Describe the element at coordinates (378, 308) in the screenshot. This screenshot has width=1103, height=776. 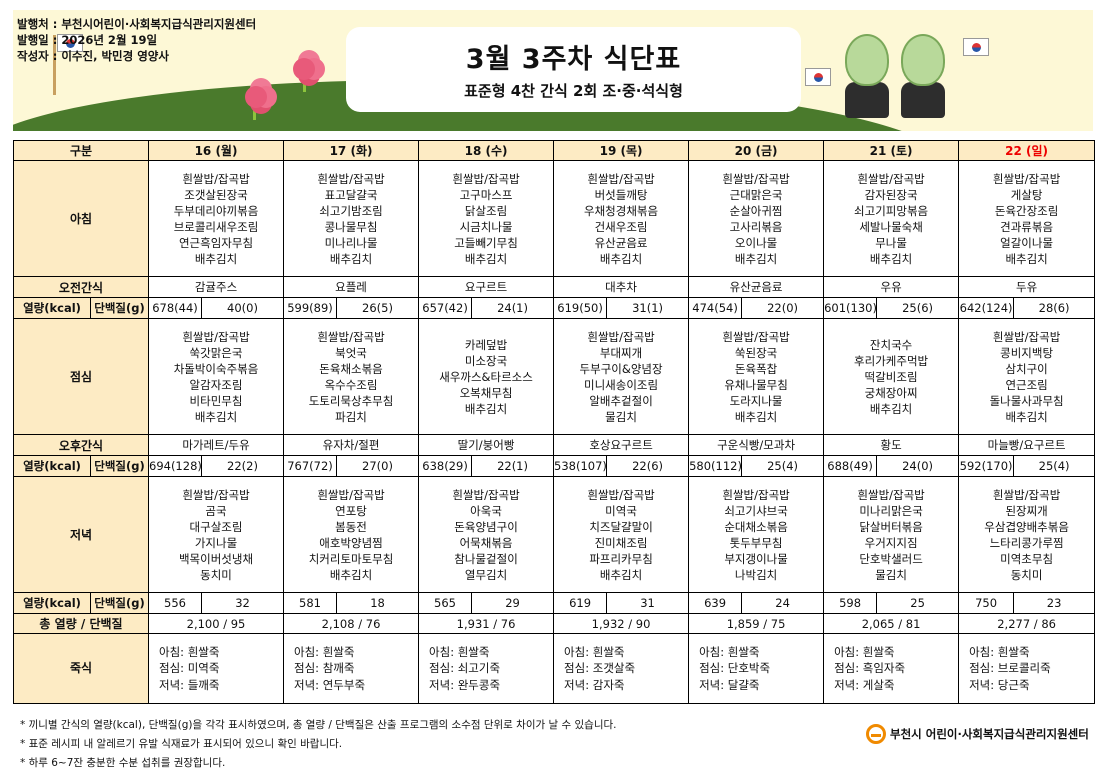
I see `protein-value: 26(5)` at that location.